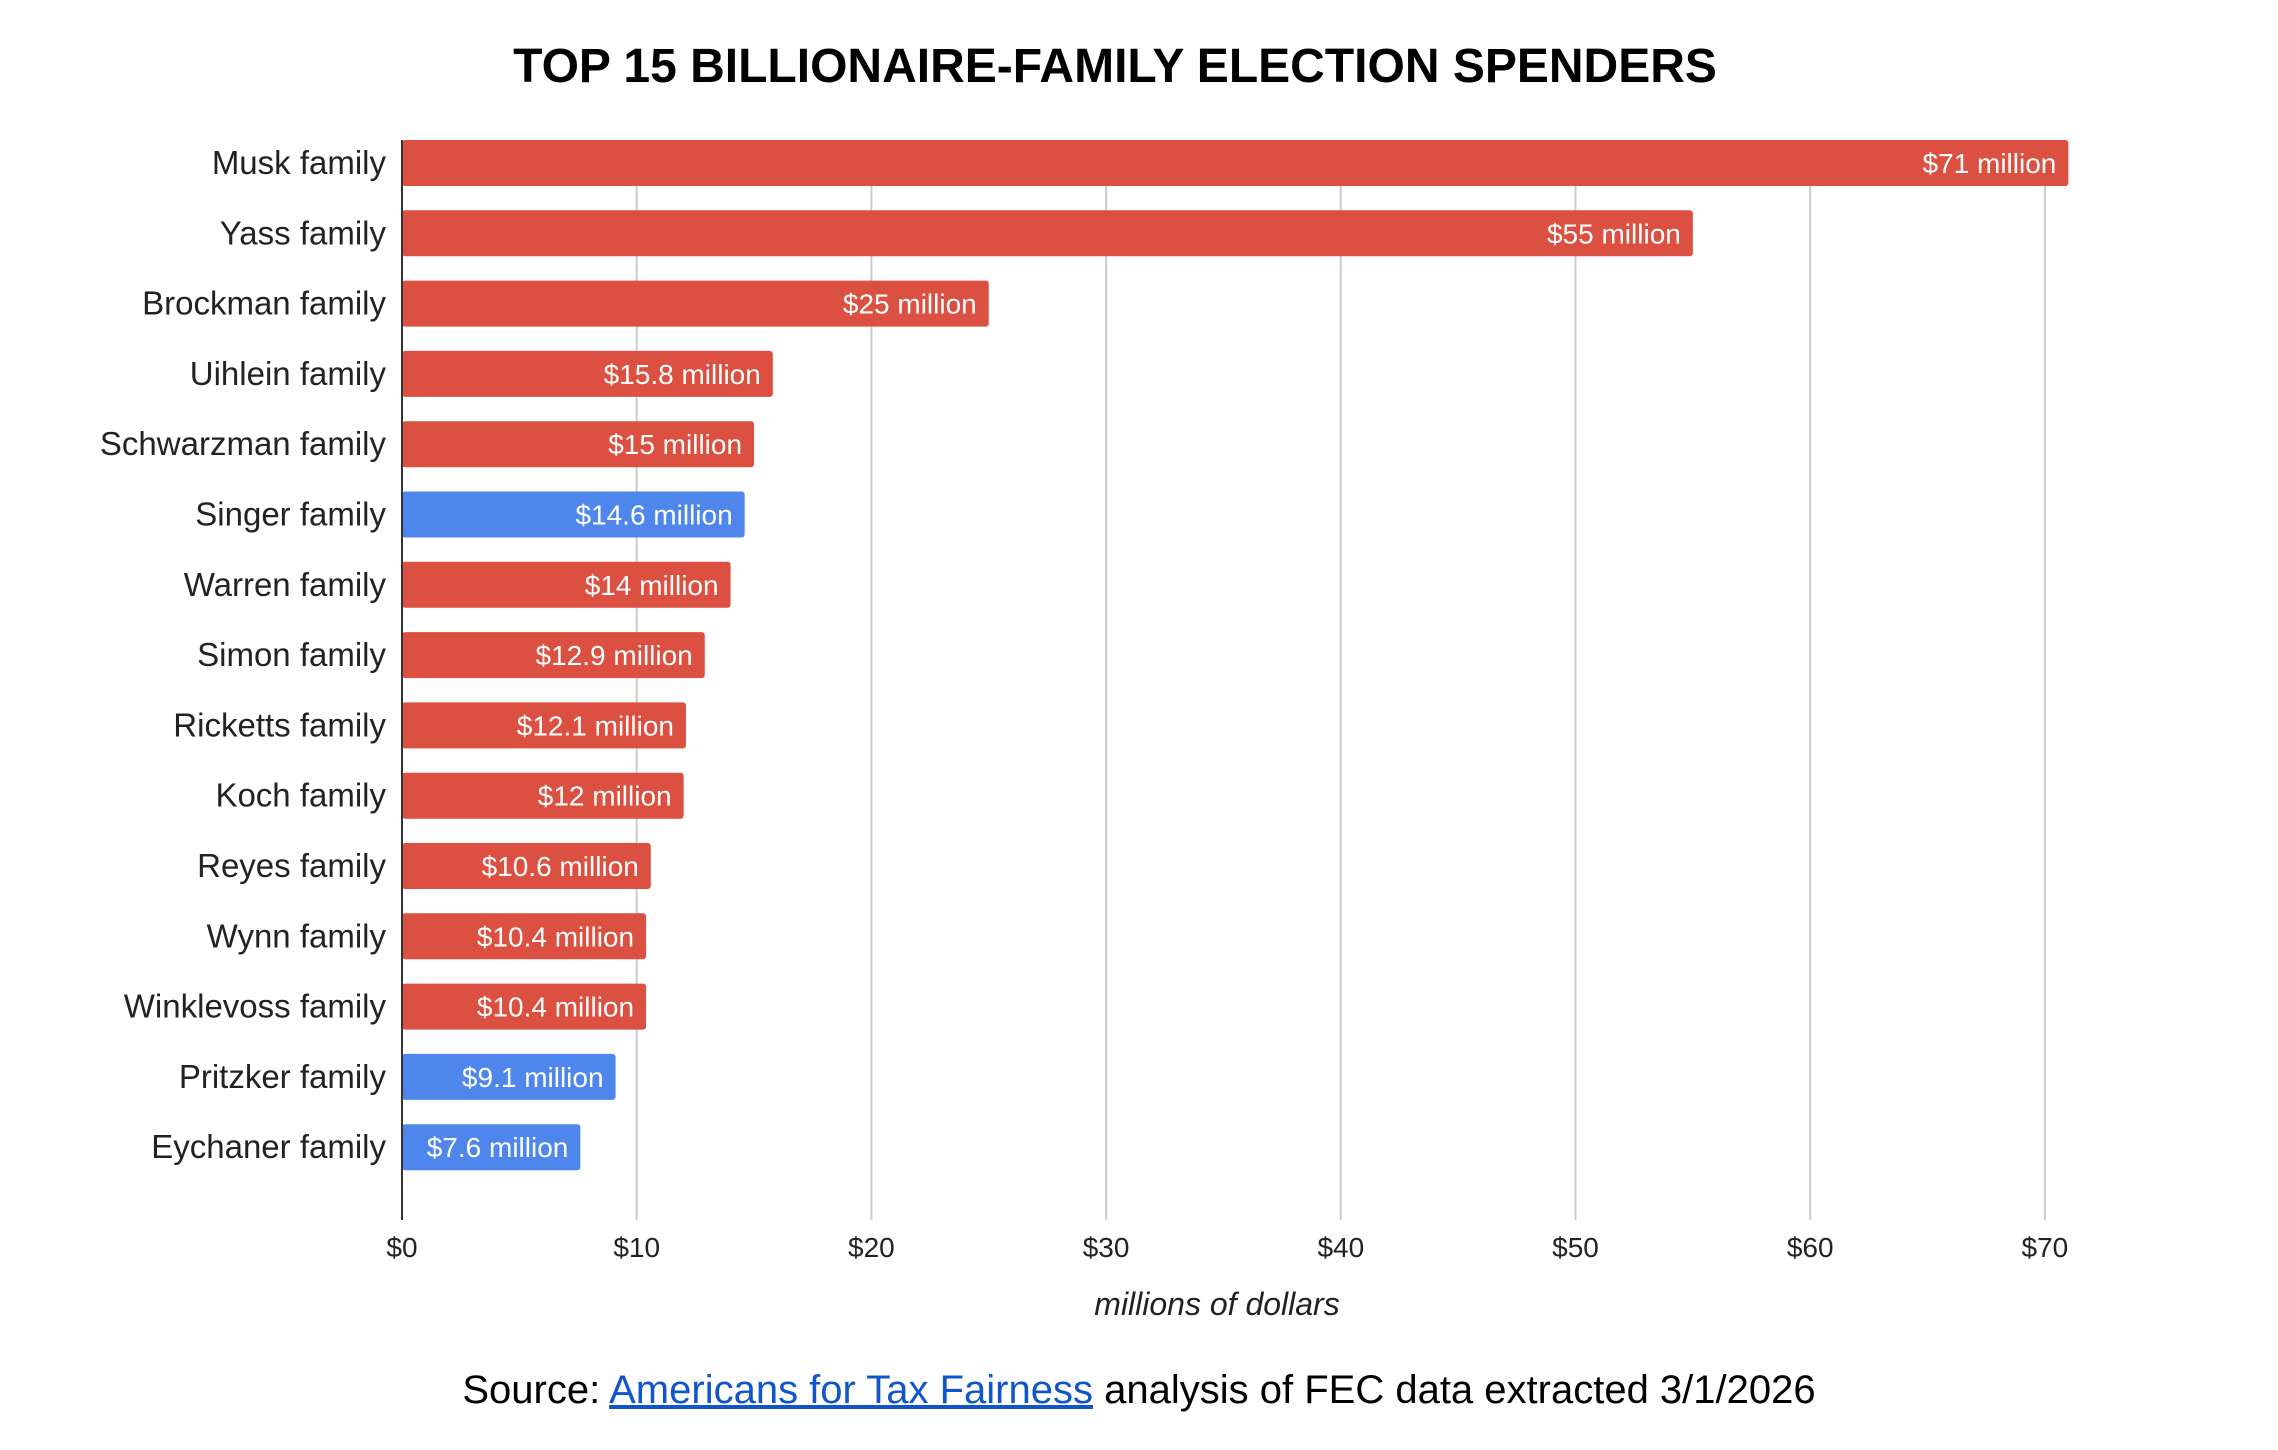 The width and height of the screenshot is (2278, 1450). What do you see at coordinates (1106, 1247) in the screenshot?
I see `x-tick-label: $30` at bounding box center [1106, 1247].